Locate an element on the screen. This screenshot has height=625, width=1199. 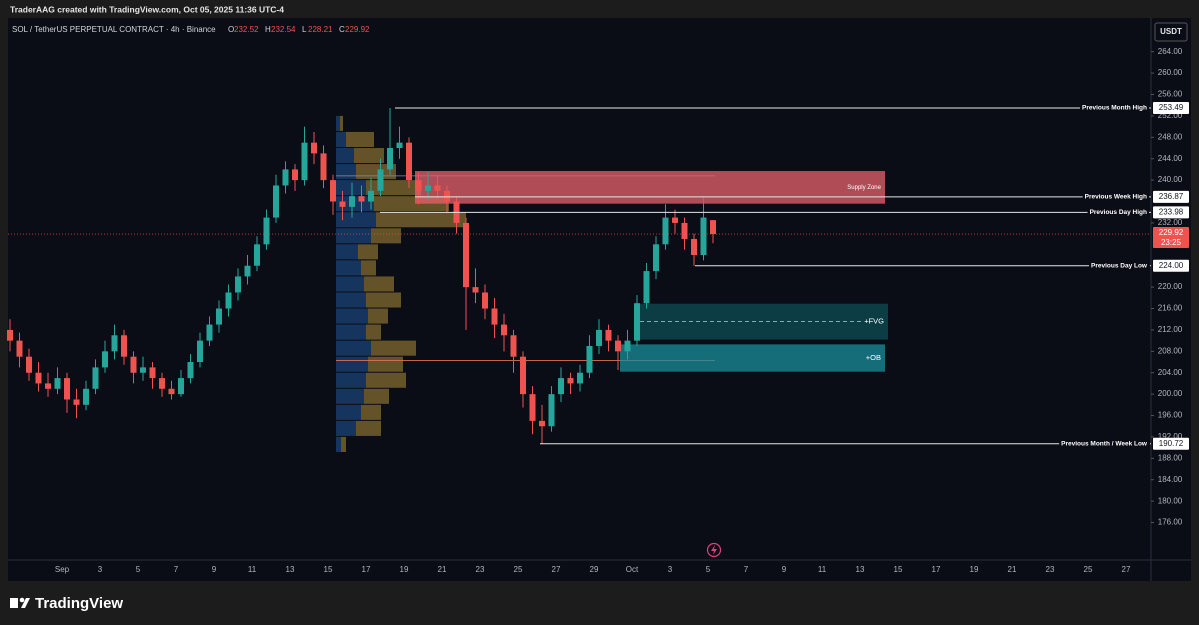
price-badge-label: 233.98 is located at coordinates (1171, 211).